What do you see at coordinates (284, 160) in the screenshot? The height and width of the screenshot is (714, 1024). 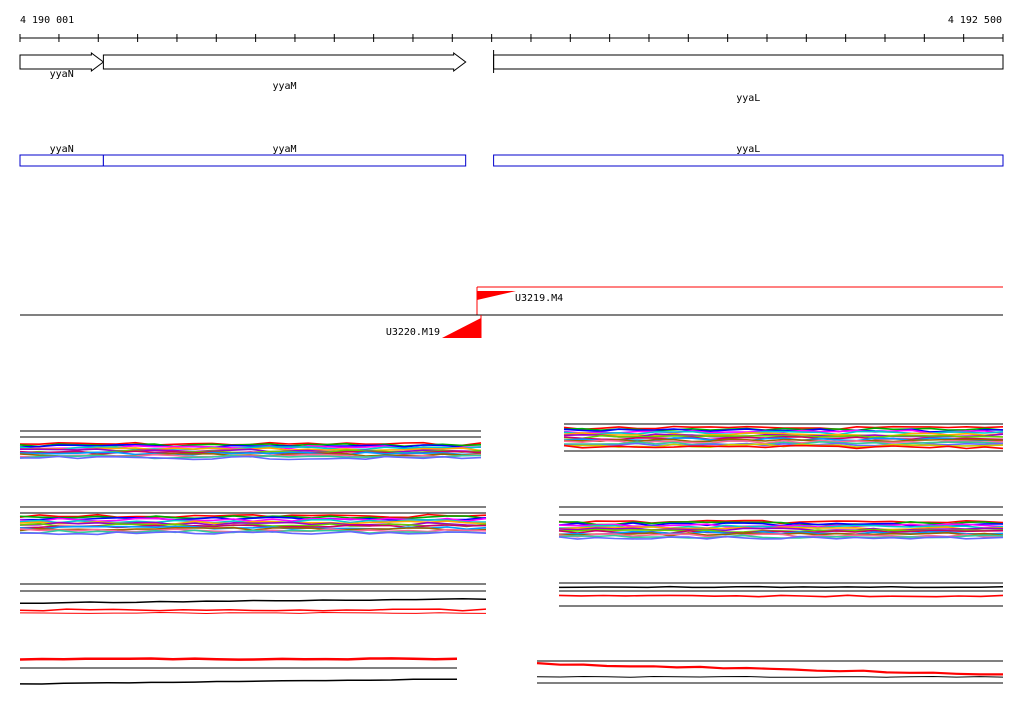 I see `cds-box-yyam` at bounding box center [284, 160].